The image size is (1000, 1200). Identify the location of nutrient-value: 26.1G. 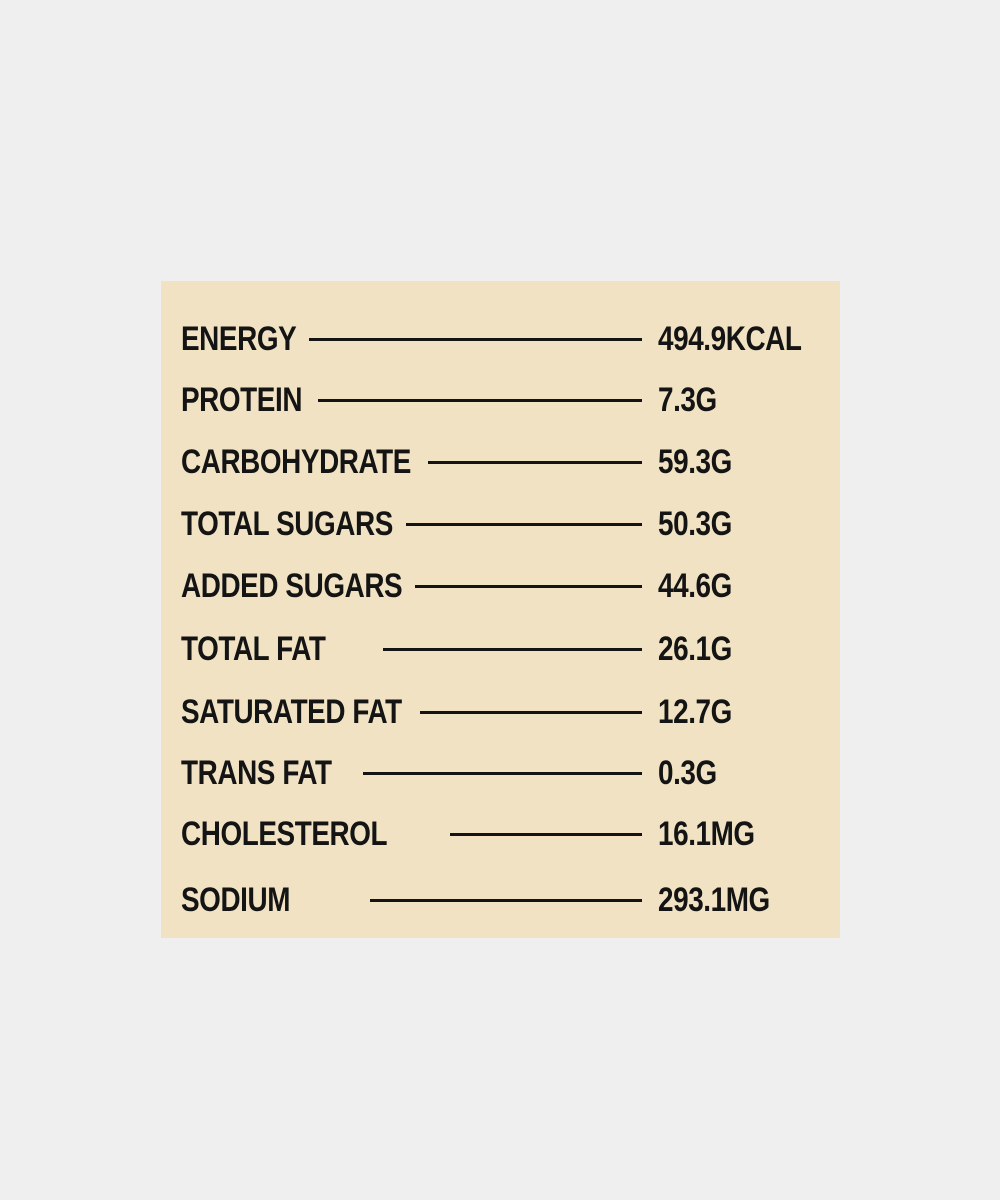
(695, 649).